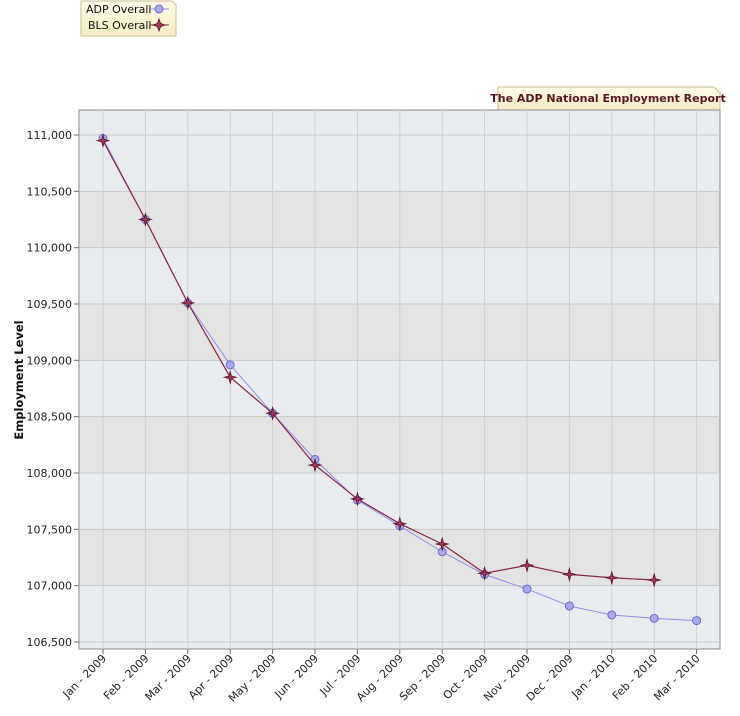 The height and width of the screenshot is (716, 740). I want to click on y-tick-label: 106,500, so click(50, 642).